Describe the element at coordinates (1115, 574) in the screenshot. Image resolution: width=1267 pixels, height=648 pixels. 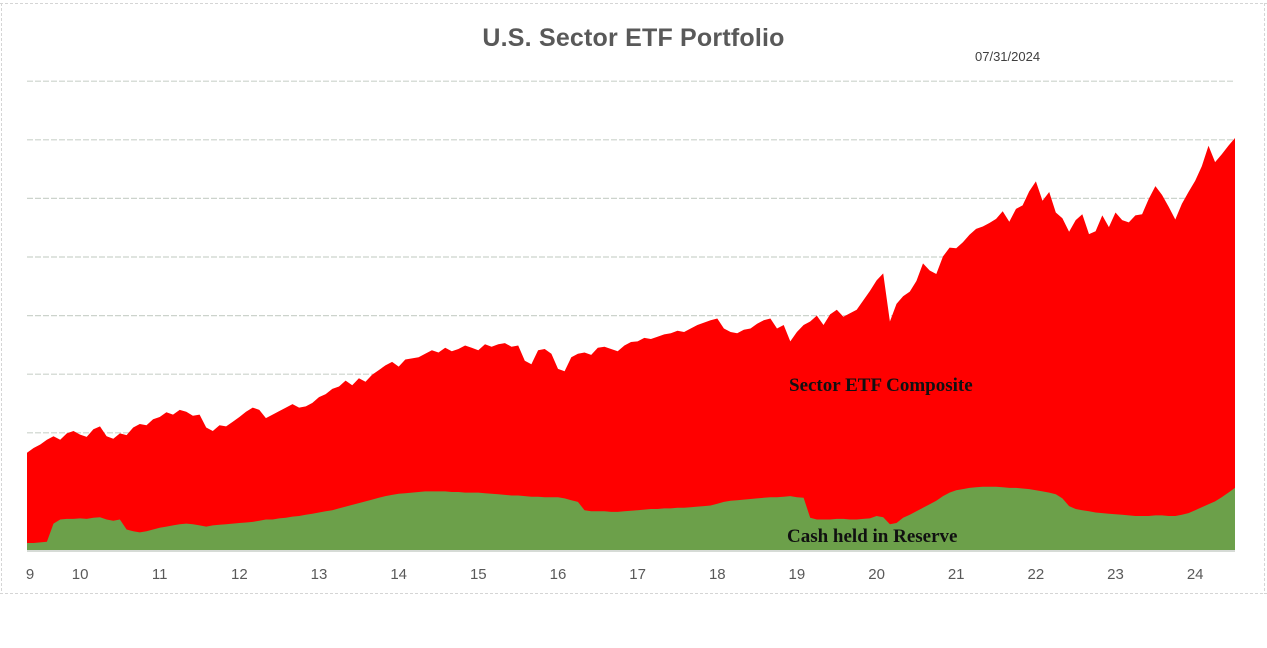
I see `x-tick-label: 23` at that location.